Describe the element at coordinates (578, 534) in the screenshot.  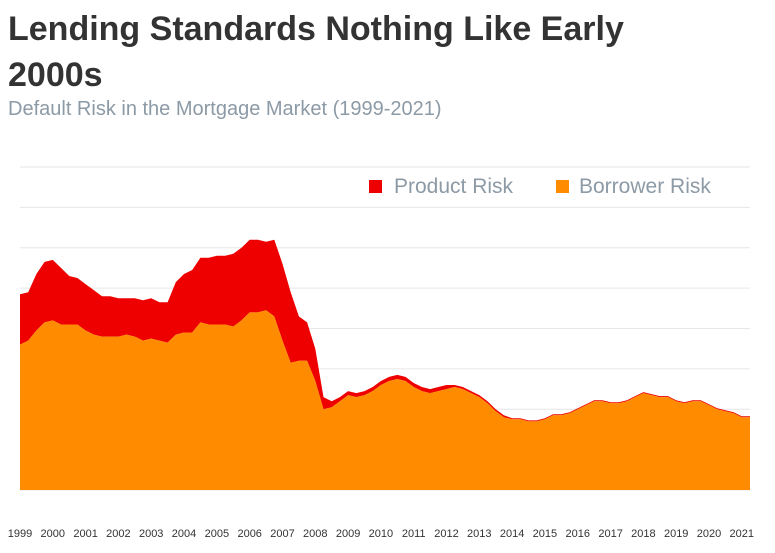
I see `x-tick-label-2016: 2016` at that location.